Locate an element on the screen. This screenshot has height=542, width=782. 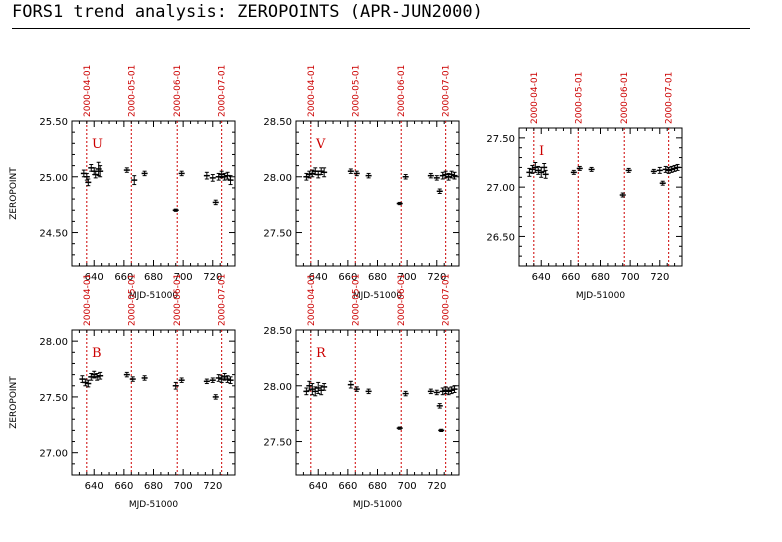
date-marker-label: 2000-06-01 is located at coordinates (625, 98).